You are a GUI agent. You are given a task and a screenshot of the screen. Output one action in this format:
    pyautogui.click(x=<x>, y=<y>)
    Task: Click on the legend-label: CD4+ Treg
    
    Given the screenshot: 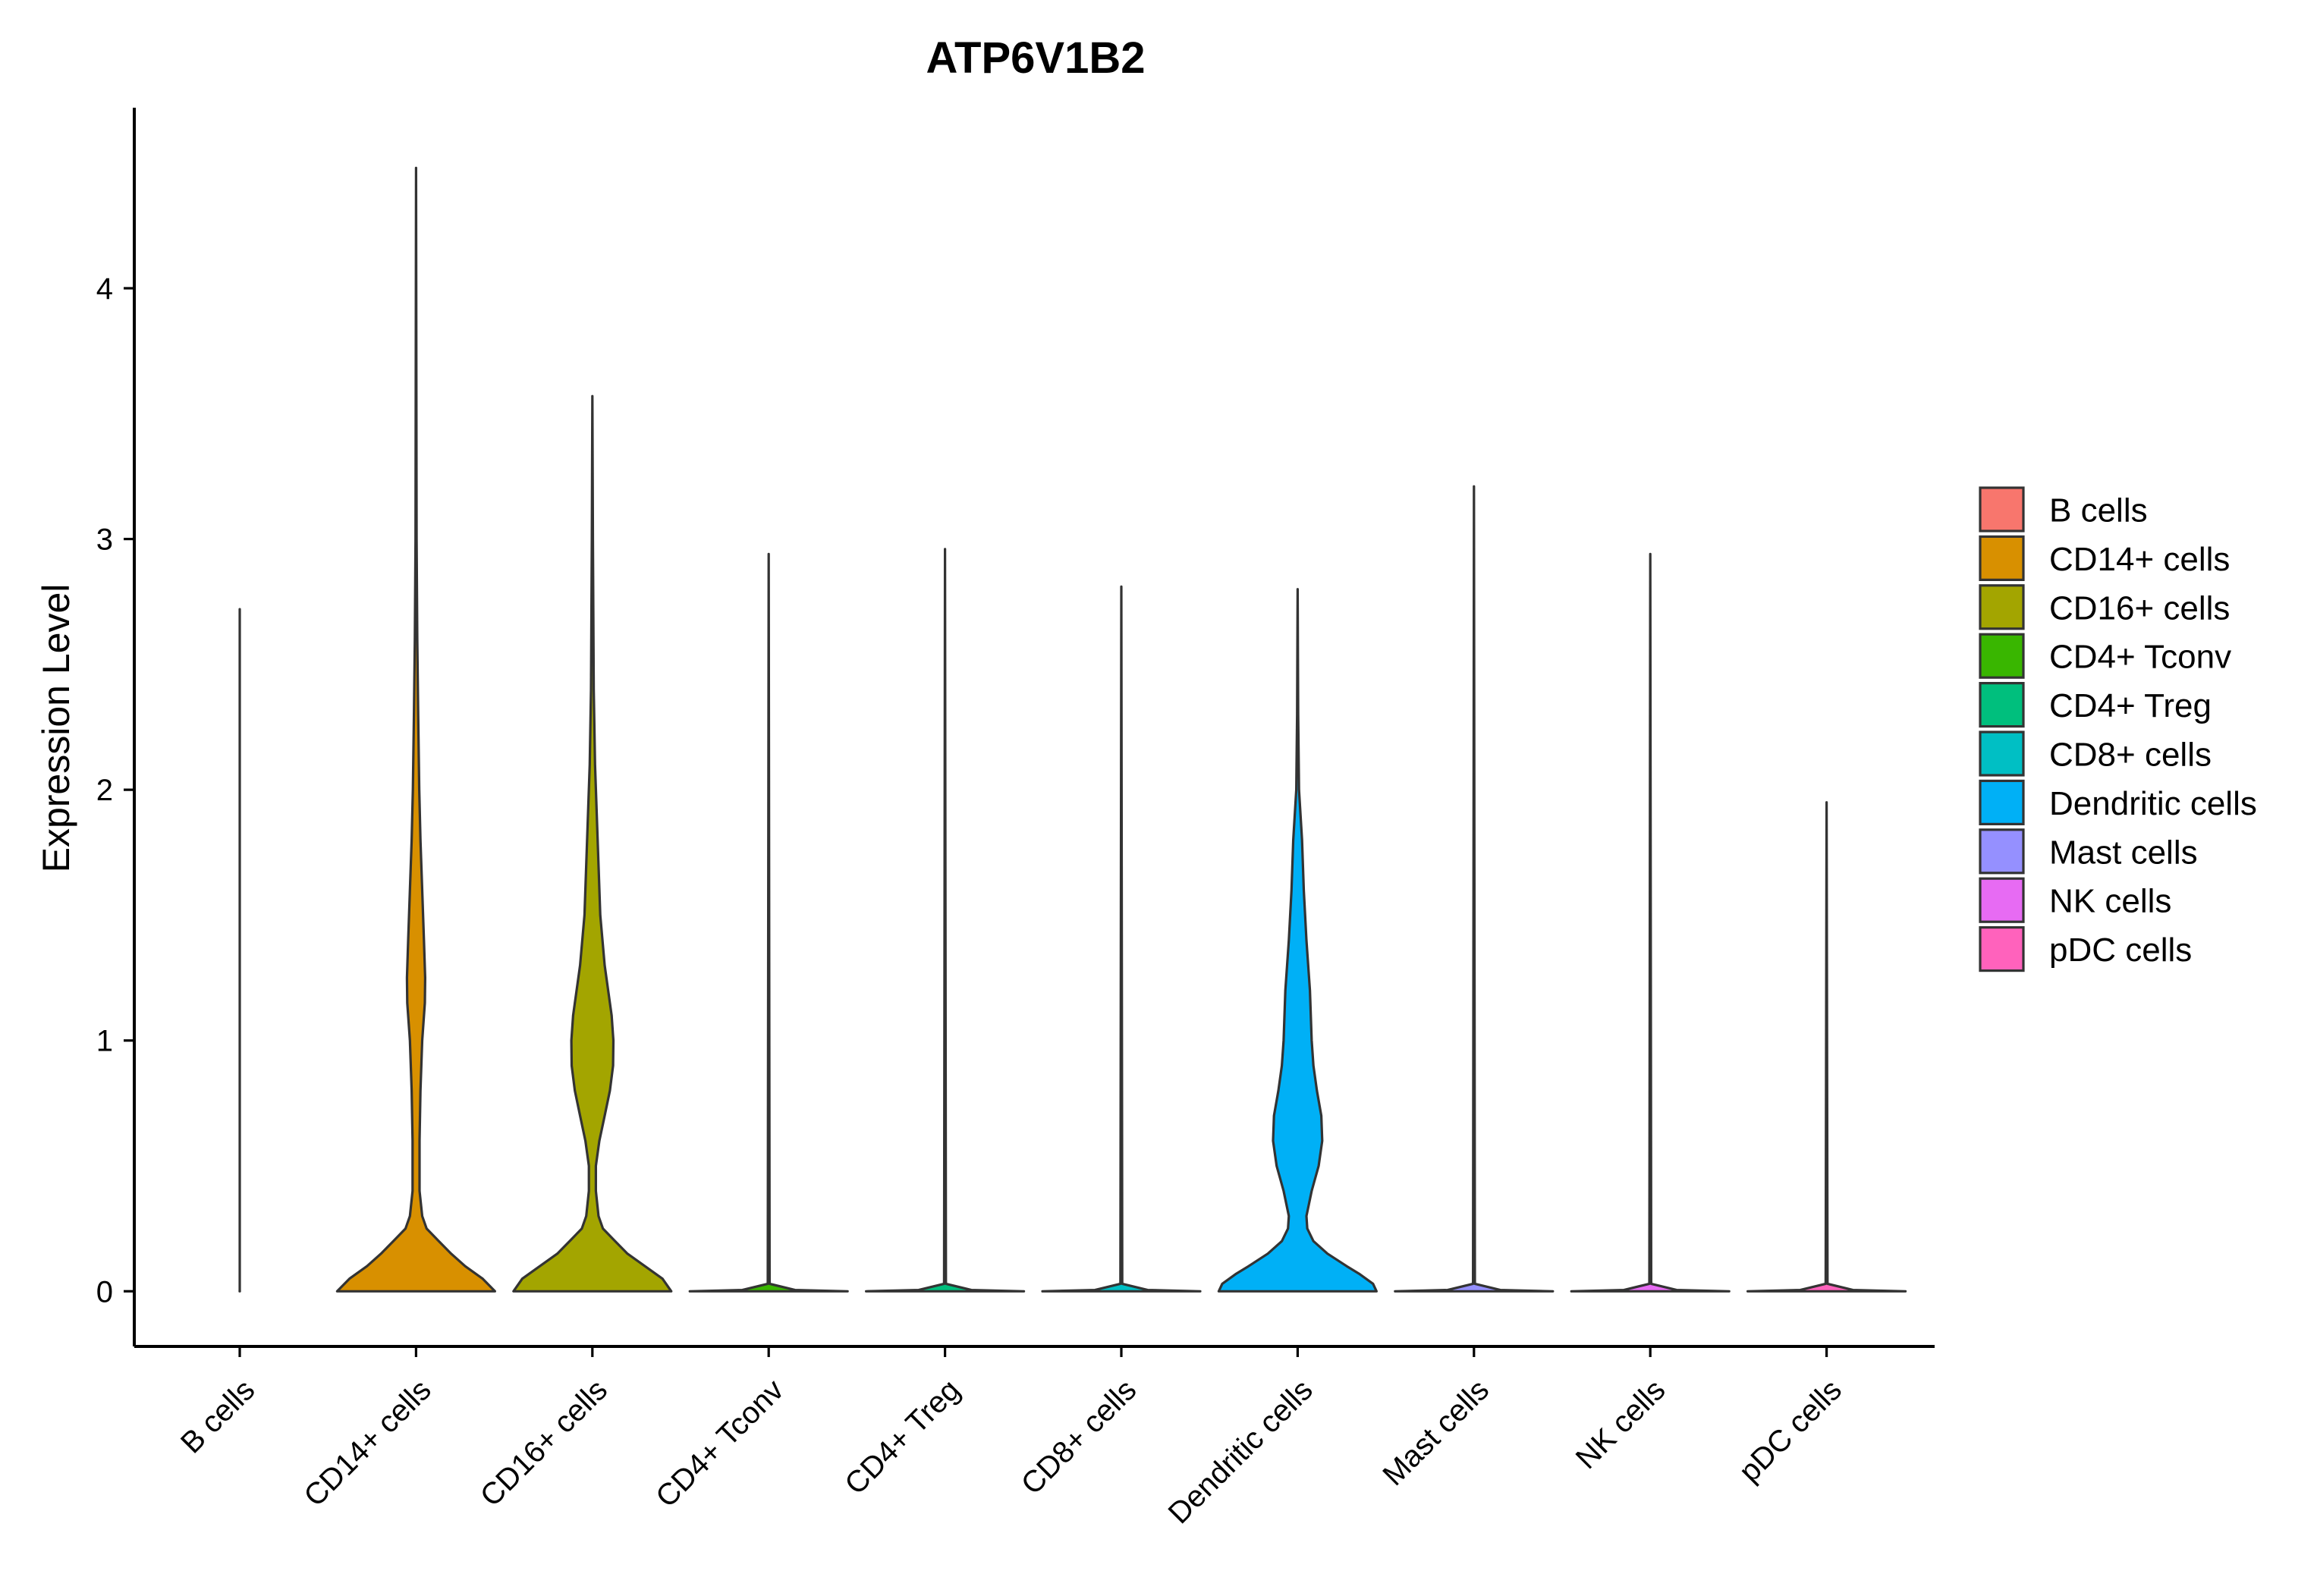 What is the action you would take?
    pyautogui.click(x=2130, y=705)
    